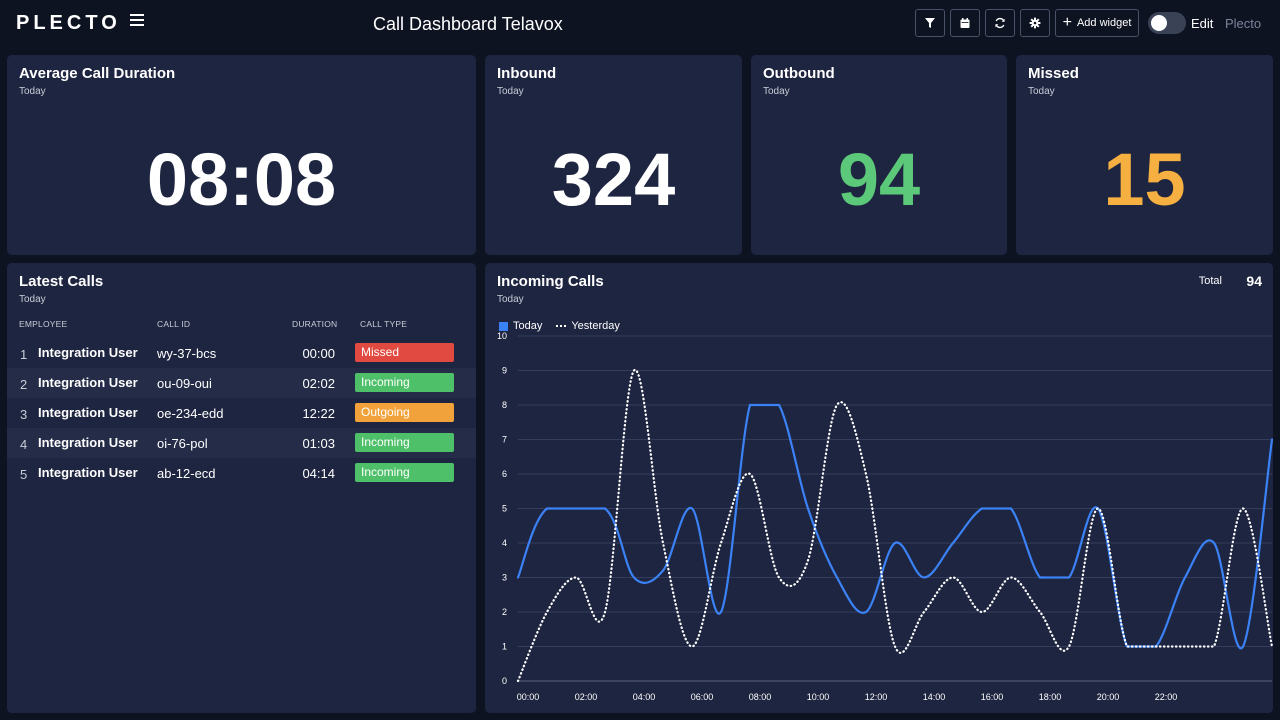 The image size is (1280, 720). I want to click on add-widget-button: + Add widget, so click(1097, 23).